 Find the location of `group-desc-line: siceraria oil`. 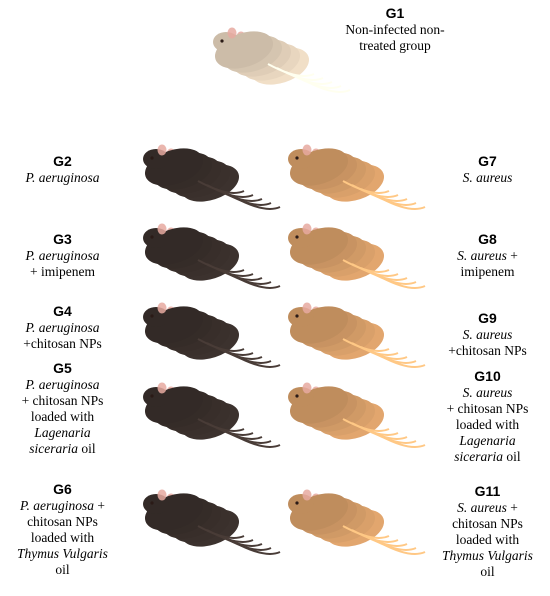

group-desc-line: siceraria oil is located at coordinates (487, 456).